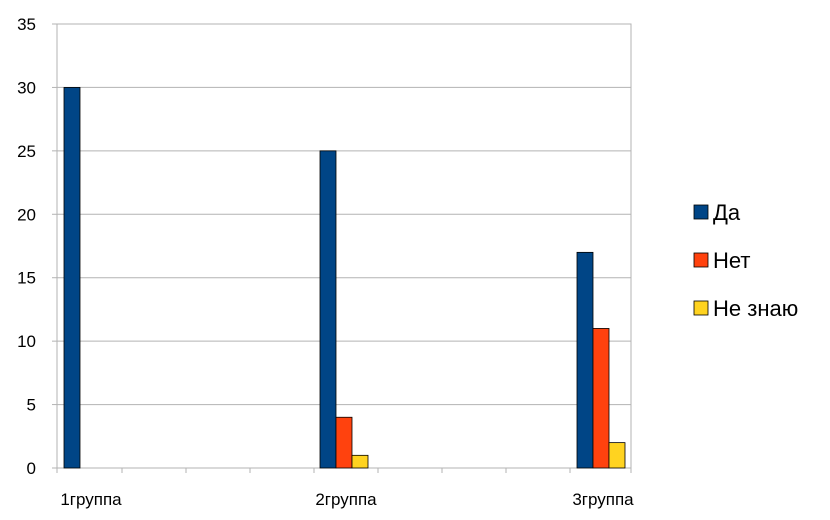 Image resolution: width=830 pixels, height=520 pixels. What do you see at coordinates (26, 24) in the screenshot?
I see `y-tick-label: 35` at bounding box center [26, 24].